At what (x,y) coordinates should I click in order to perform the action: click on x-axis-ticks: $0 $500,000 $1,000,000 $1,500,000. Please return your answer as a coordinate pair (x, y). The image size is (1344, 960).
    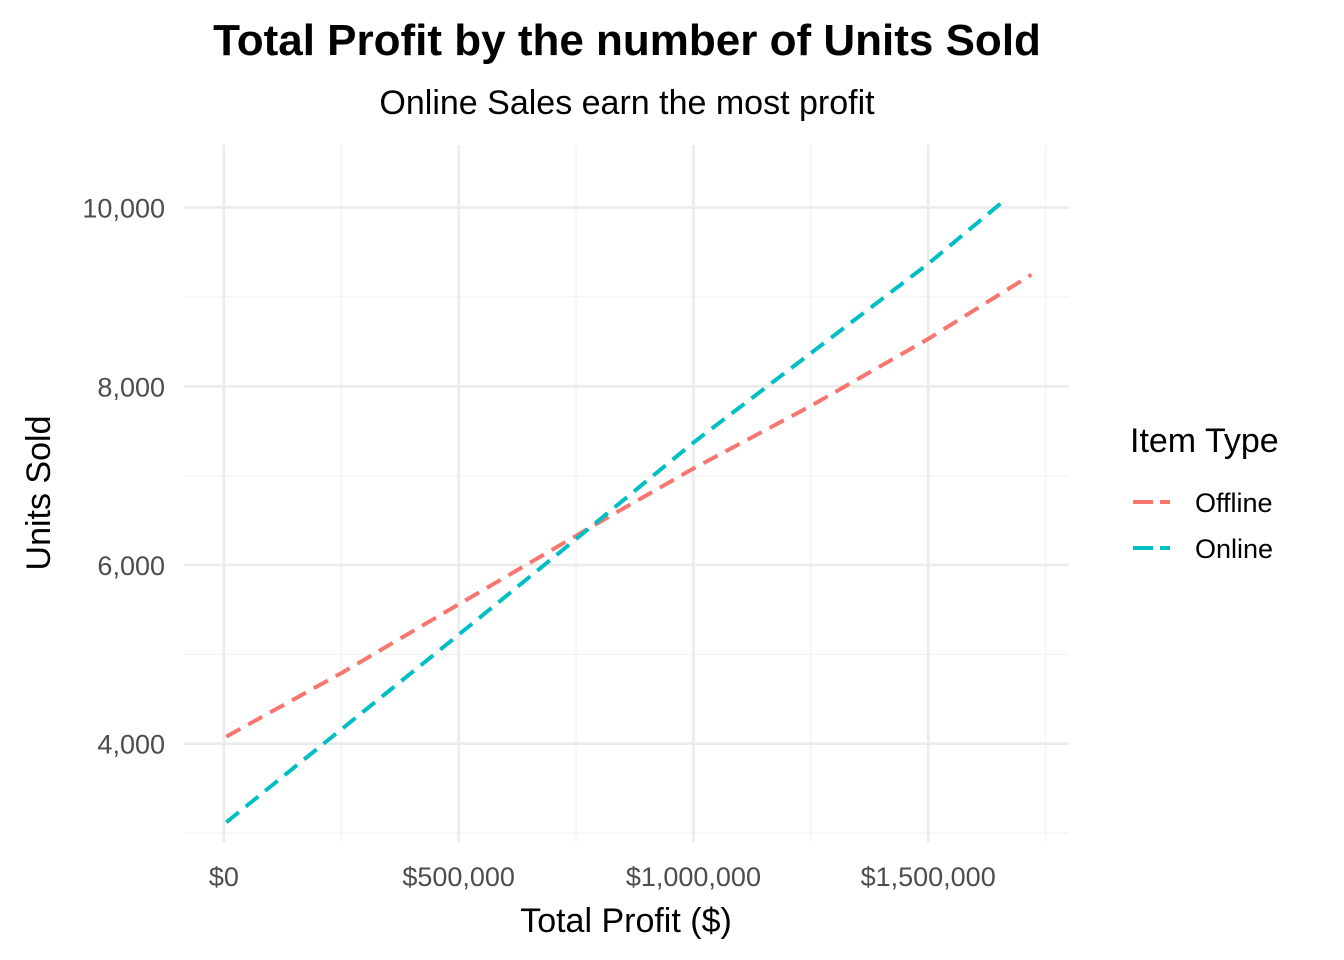
    Looking at the image, I should click on (602, 877).